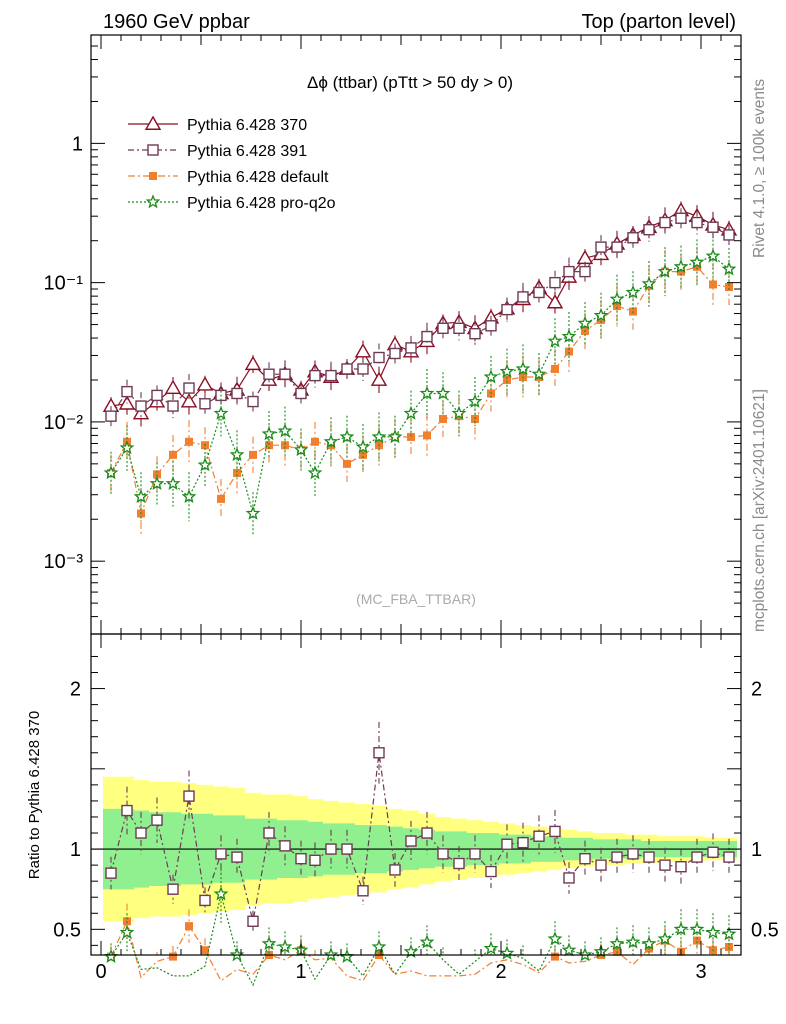  Describe the element at coordinates (34, 795) in the screenshot. I see `ratio-ylabel: Ratio to Pythia 6.428 370` at that location.